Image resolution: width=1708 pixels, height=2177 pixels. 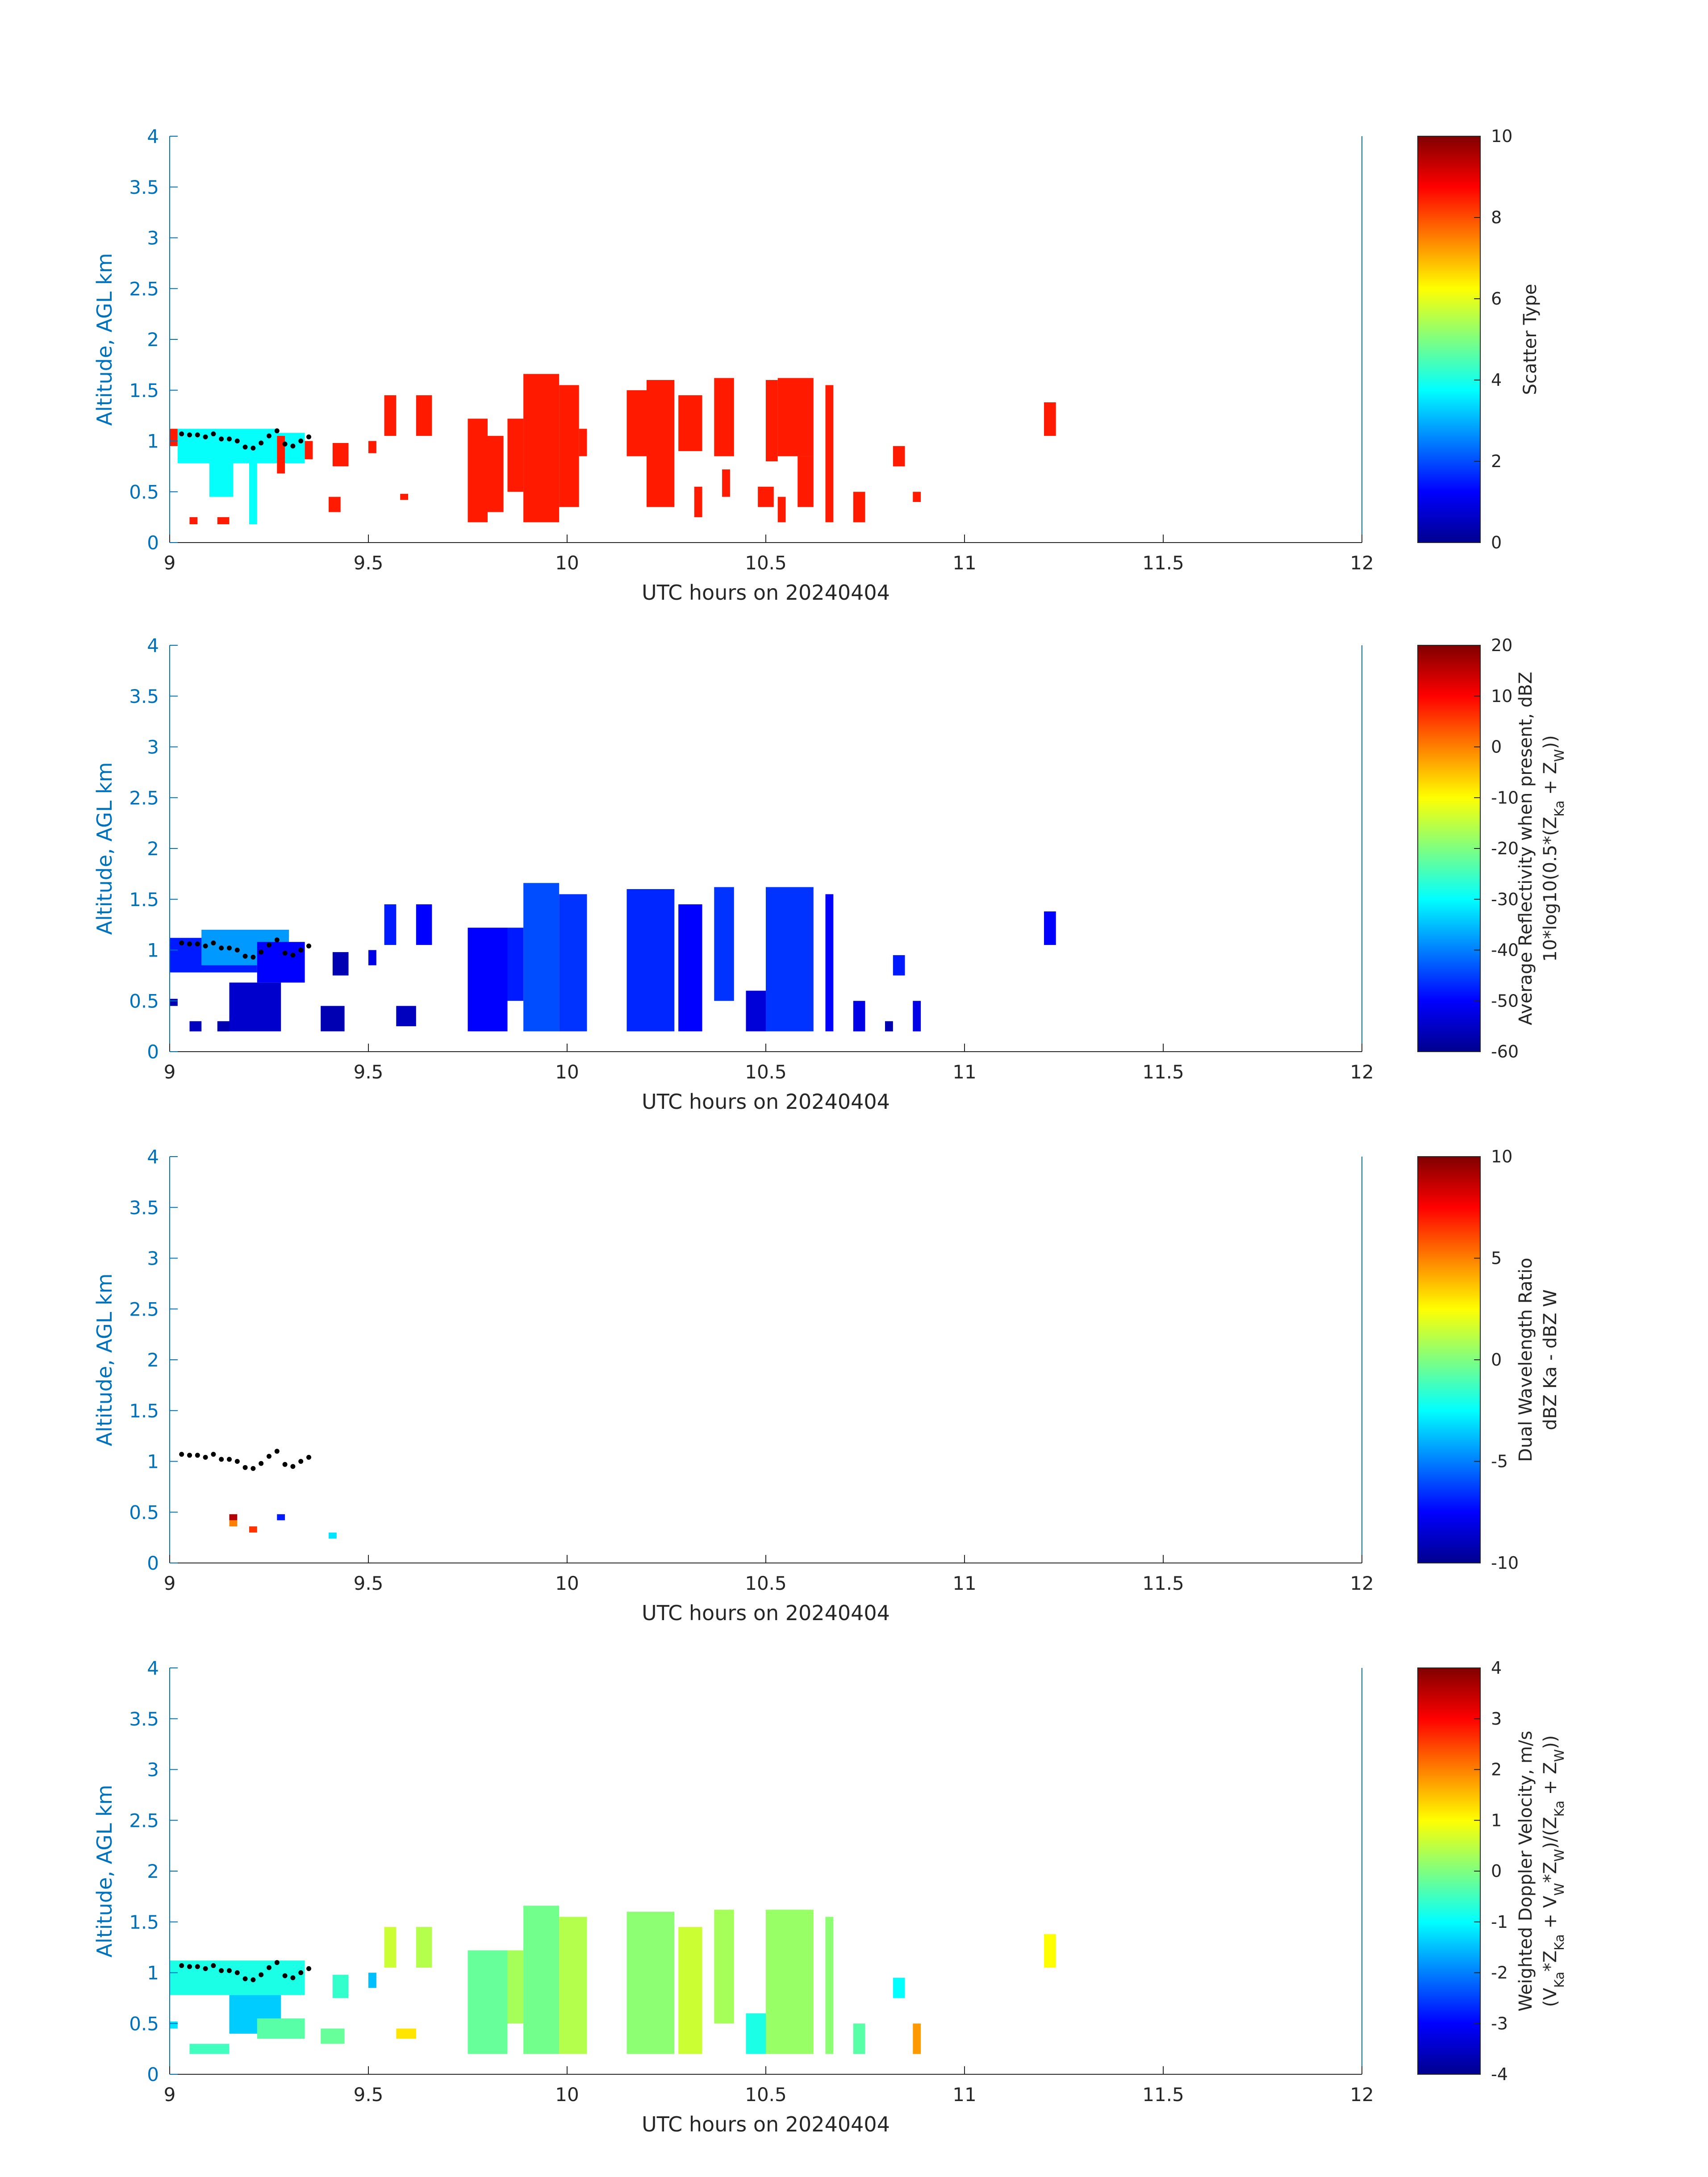 I want to click on cloud-base-dots, so click(x=245, y=439).